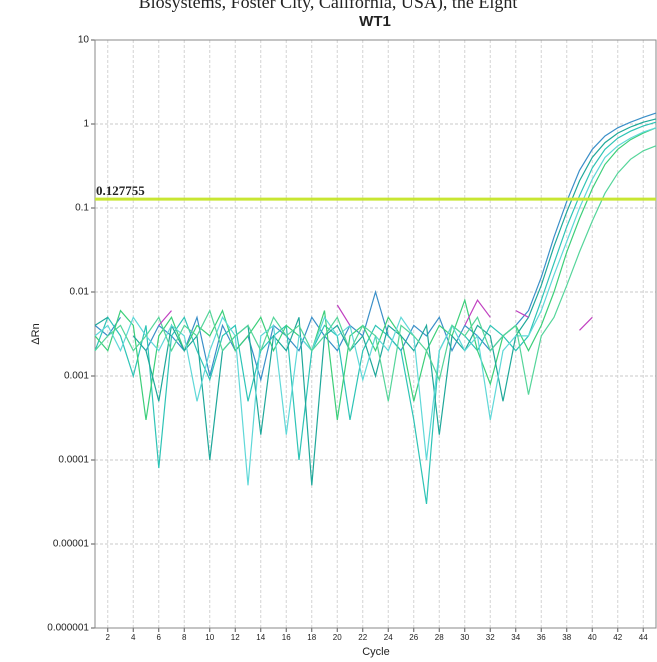 Image resolution: width=657 pixels, height=662 pixels. Describe the element at coordinates (337, 637) in the screenshot. I see `x-tick-label: 20` at that location.